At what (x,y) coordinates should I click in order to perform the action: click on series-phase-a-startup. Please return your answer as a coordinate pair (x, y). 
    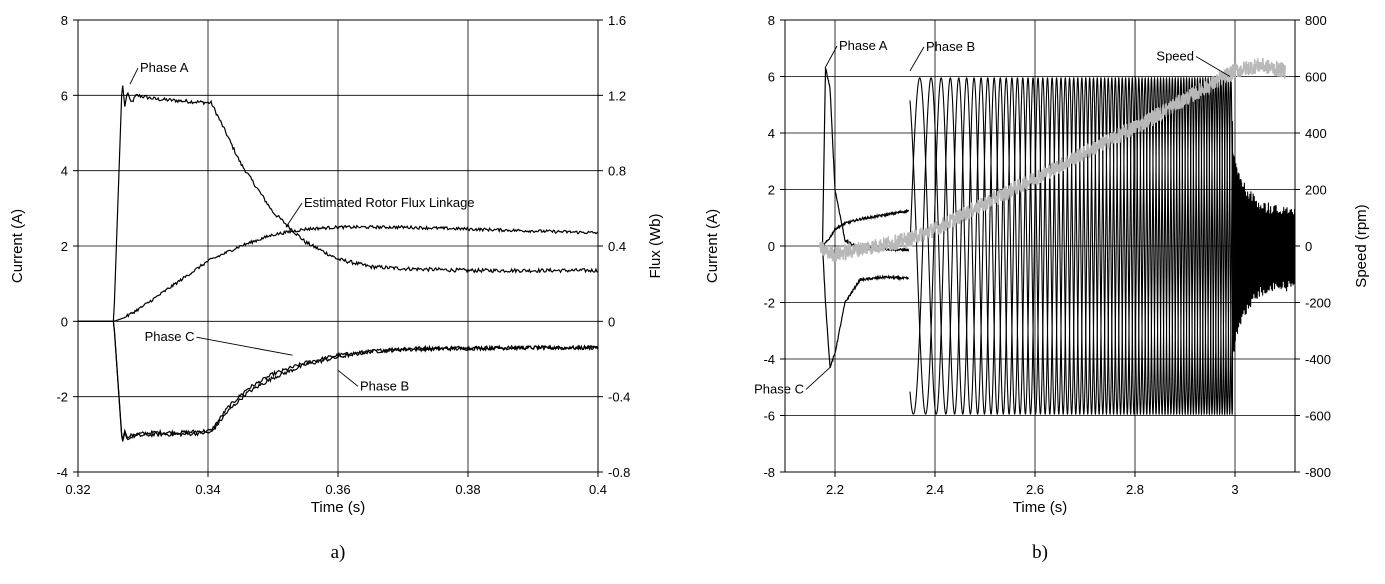
    Looking at the image, I should click on (865, 159).